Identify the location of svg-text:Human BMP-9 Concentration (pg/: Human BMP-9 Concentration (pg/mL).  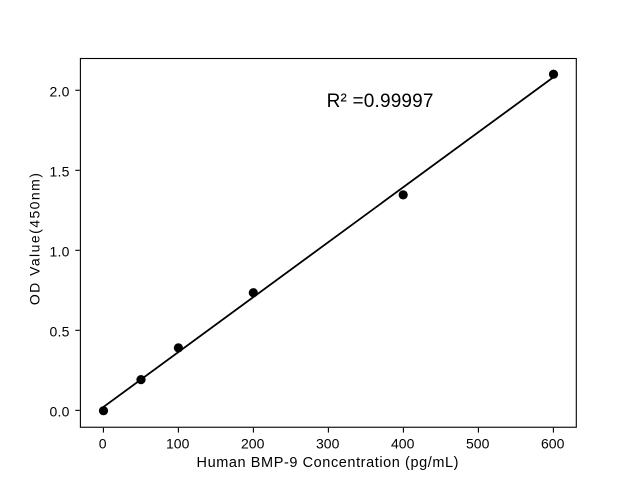
(328, 463).